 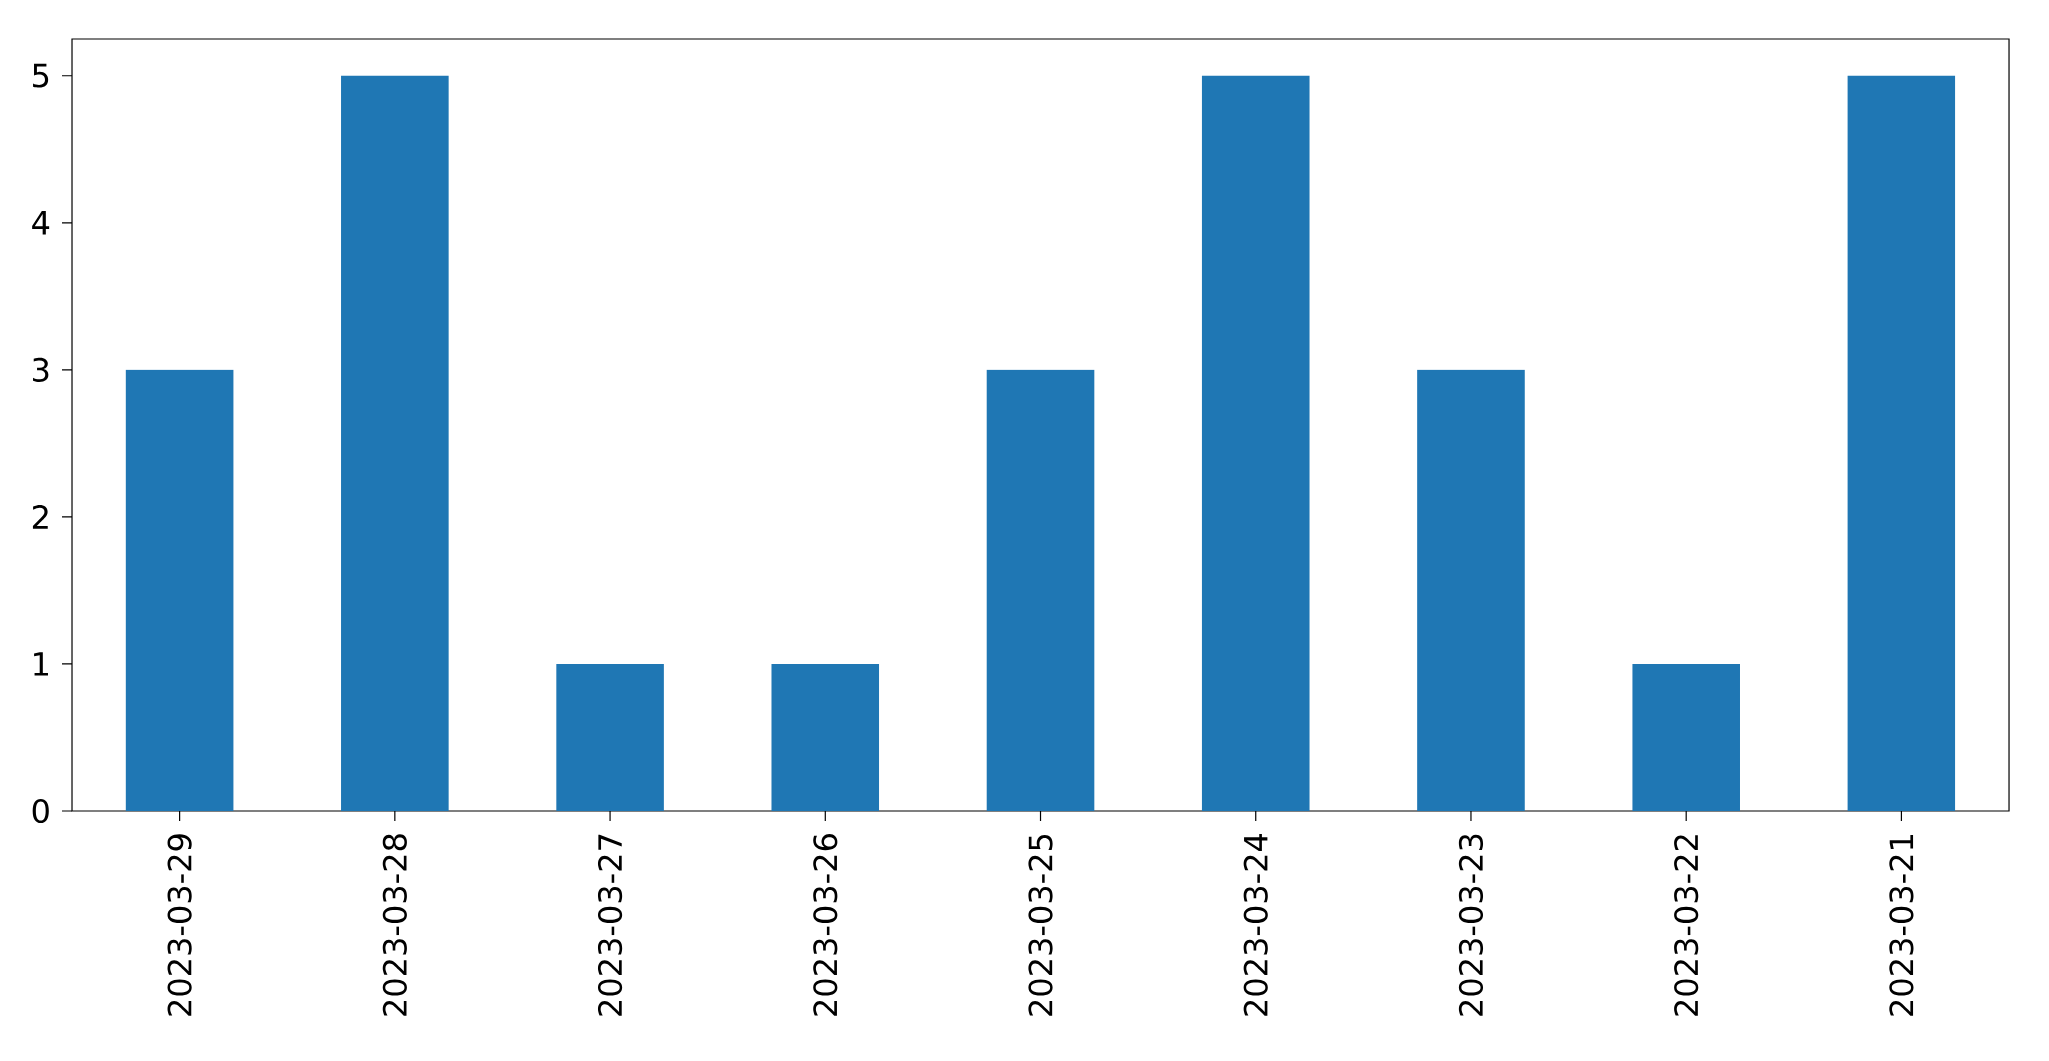 What do you see at coordinates (41, 75) in the screenshot?
I see `y-tick-label: 5` at bounding box center [41, 75].